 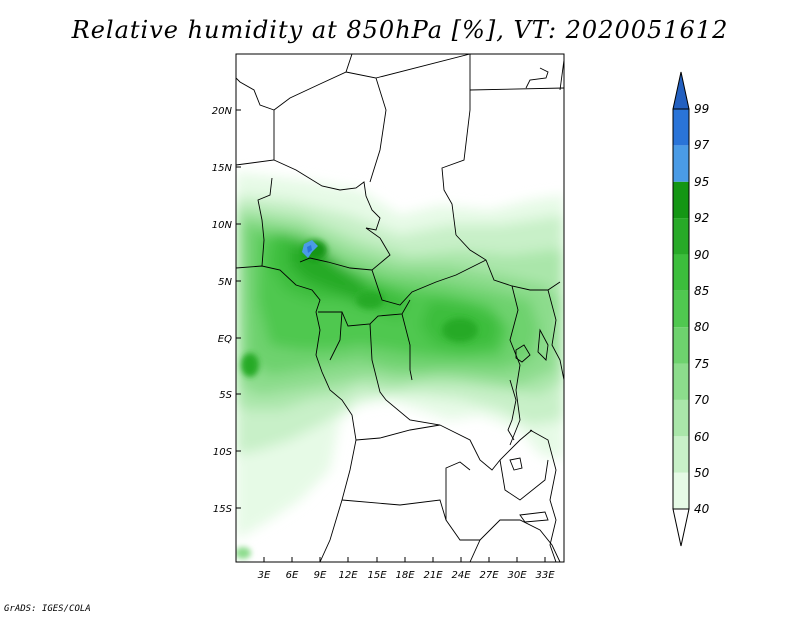 What do you see at coordinates (545, 575) in the screenshot?
I see `lon-label: 33E` at bounding box center [545, 575].